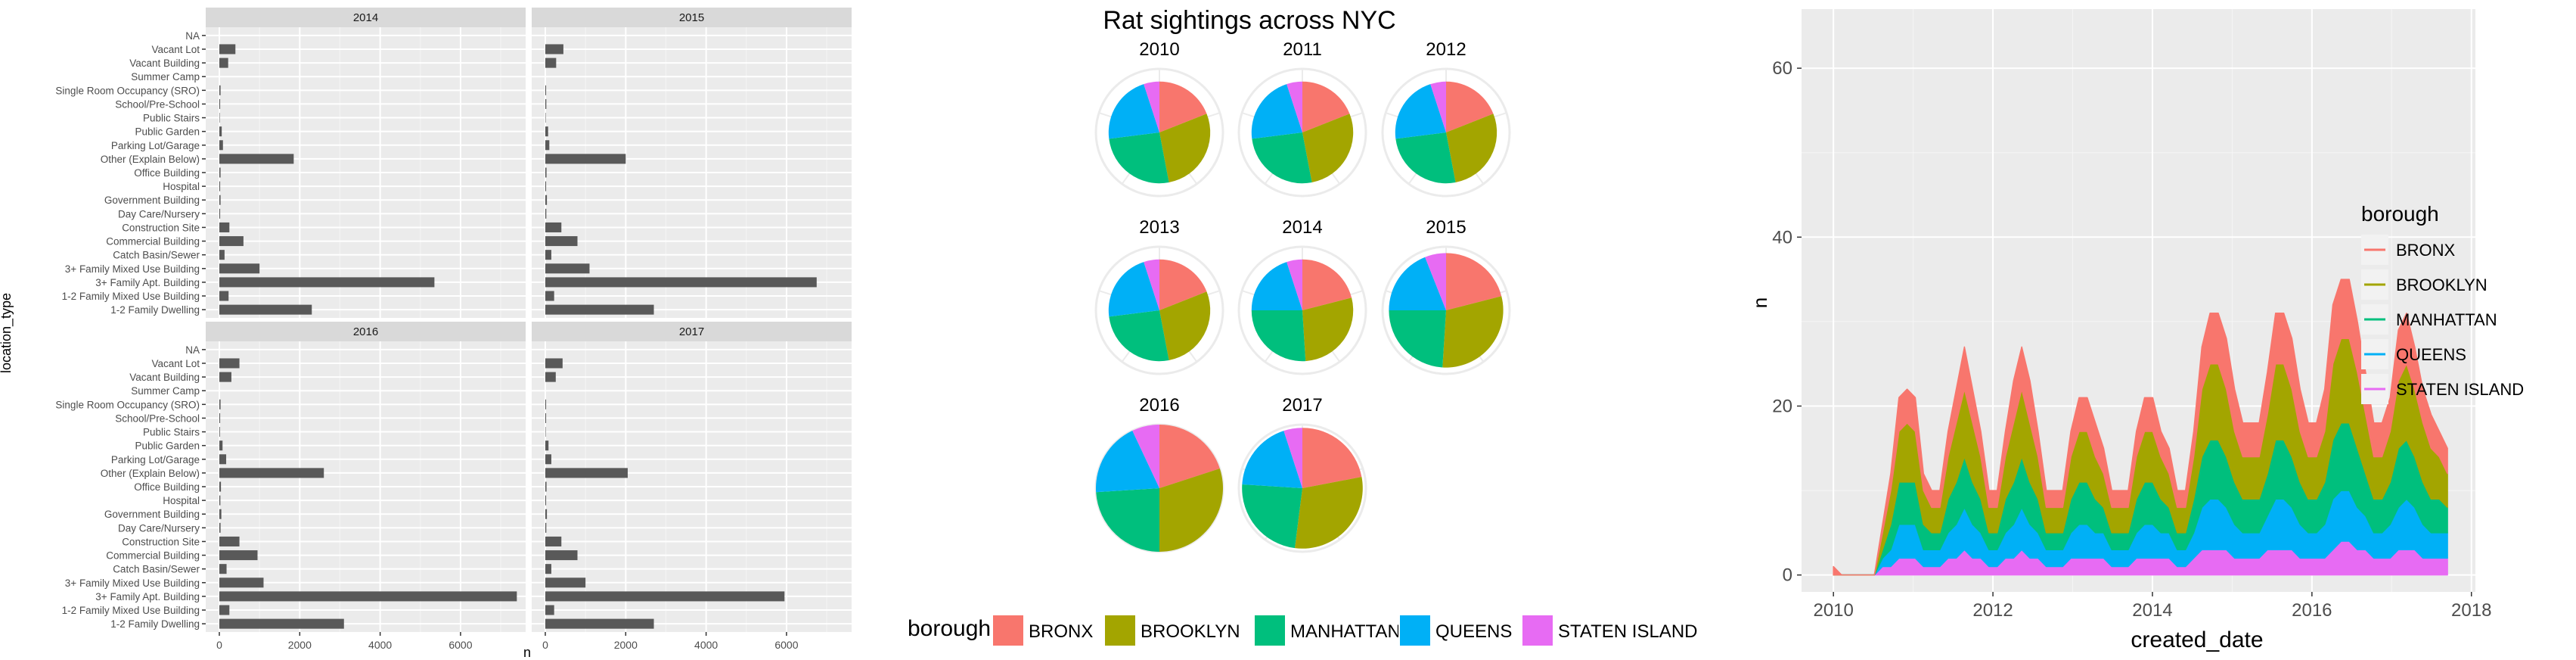  What do you see at coordinates (366, 17) in the screenshot?
I see `facet-strip` at bounding box center [366, 17].